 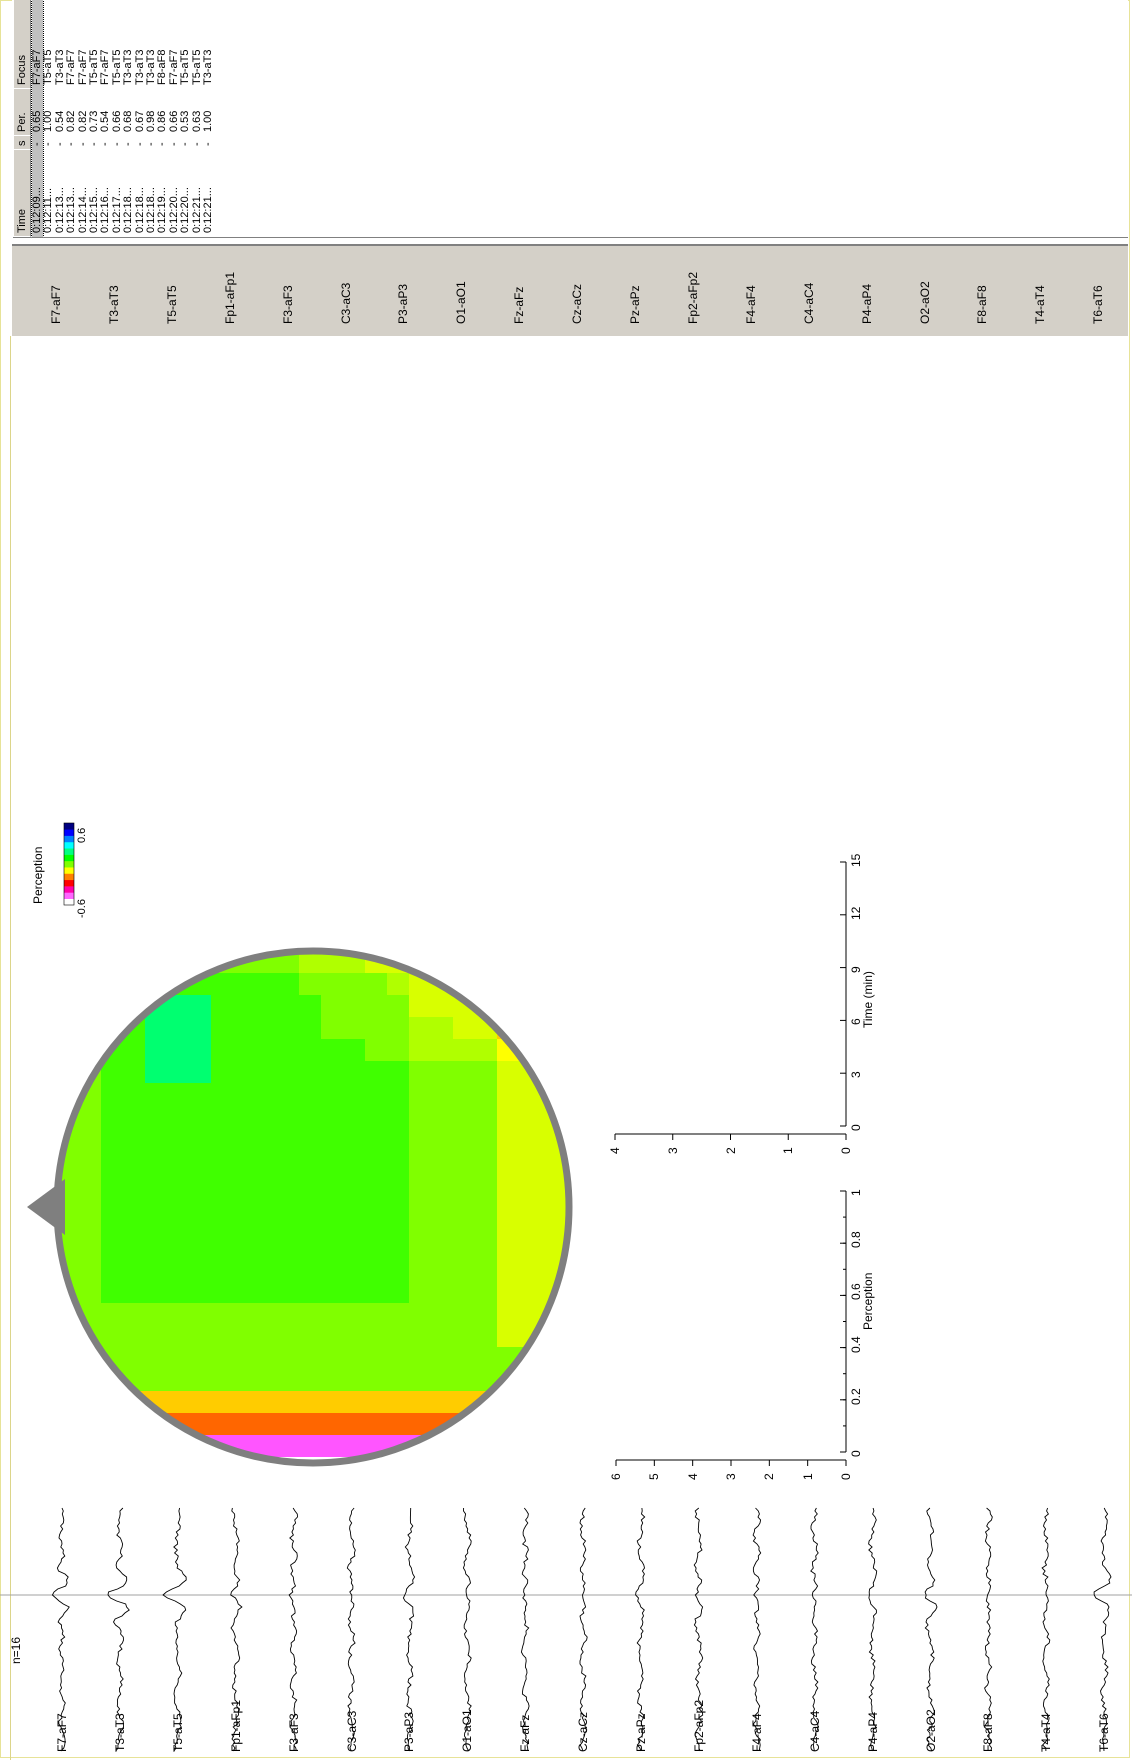 What do you see at coordinates (756, 1732) in the screenshot?
I see `trace-label: F4-aF4` at bounding box center [756, 1732].